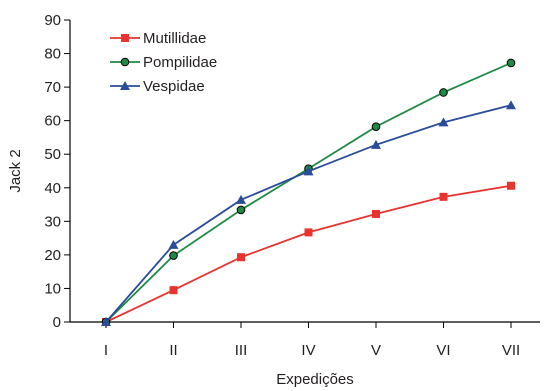 This screenshot has width=558, height=391. Describe the element at coordinates (52, 20) in the screenshot. I see `y-tick-label: 90` at that location.